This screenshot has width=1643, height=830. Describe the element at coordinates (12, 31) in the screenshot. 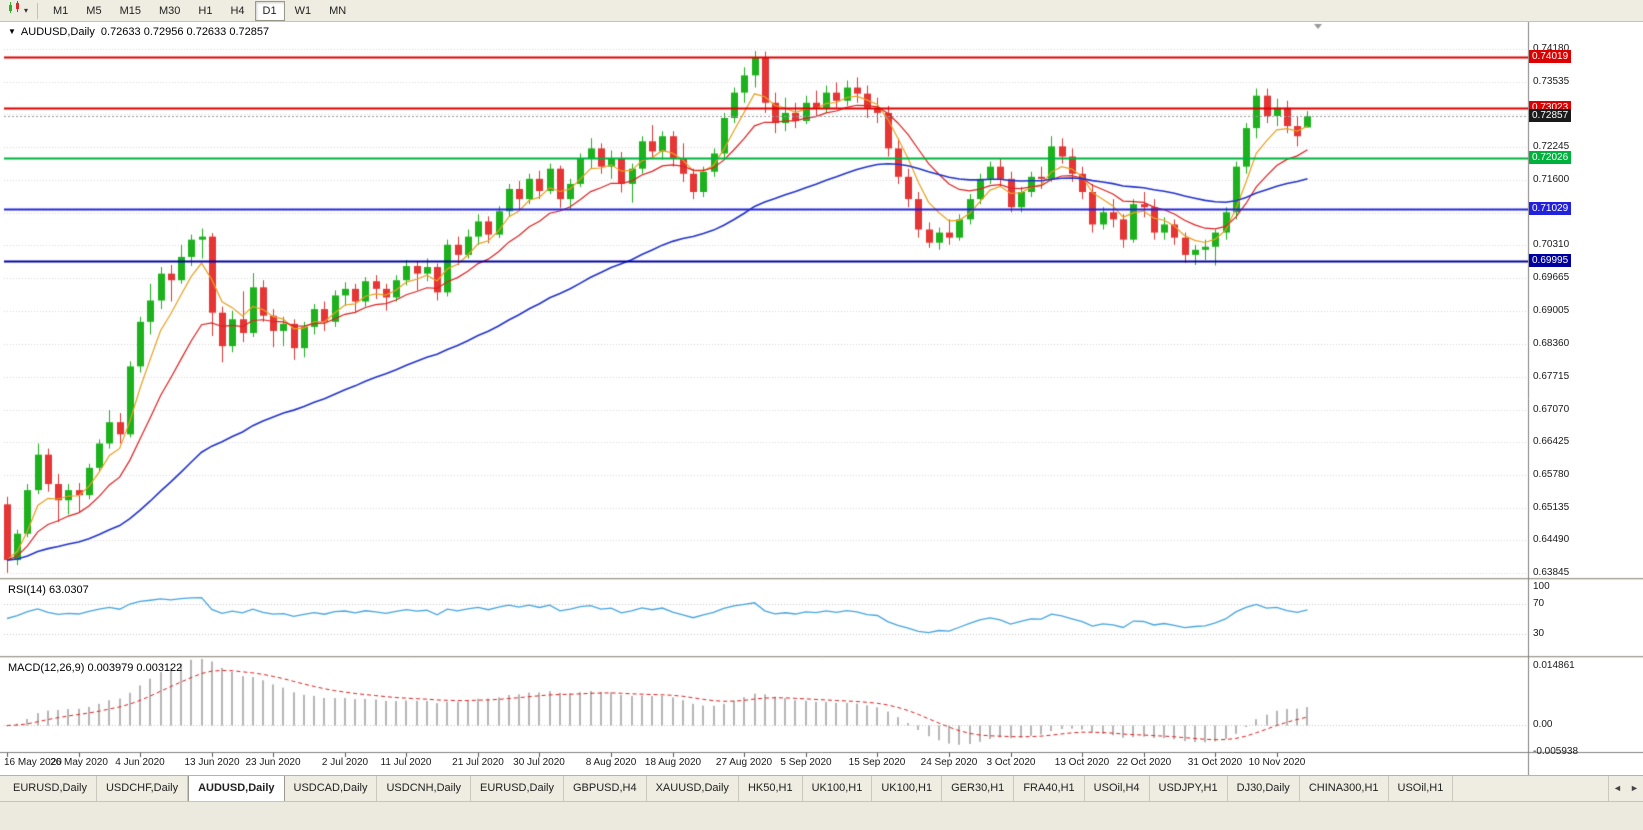

I see `collapse-icon: ▼` at that location.